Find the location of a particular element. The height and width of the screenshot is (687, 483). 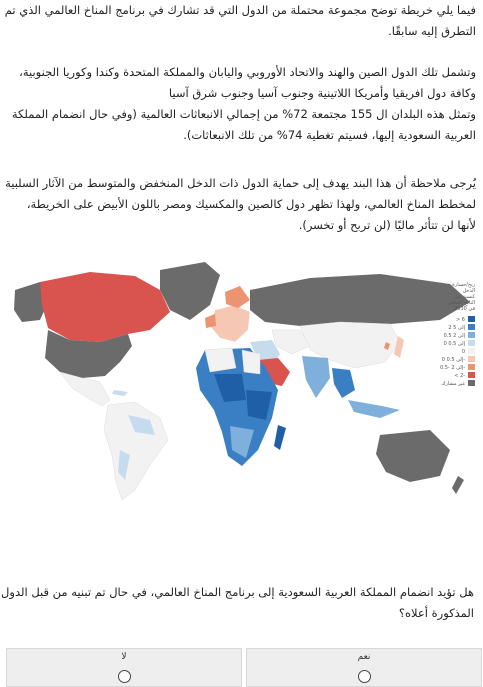

legend-label: 0.5 إلى 2 is located at coordinates (455, 336).